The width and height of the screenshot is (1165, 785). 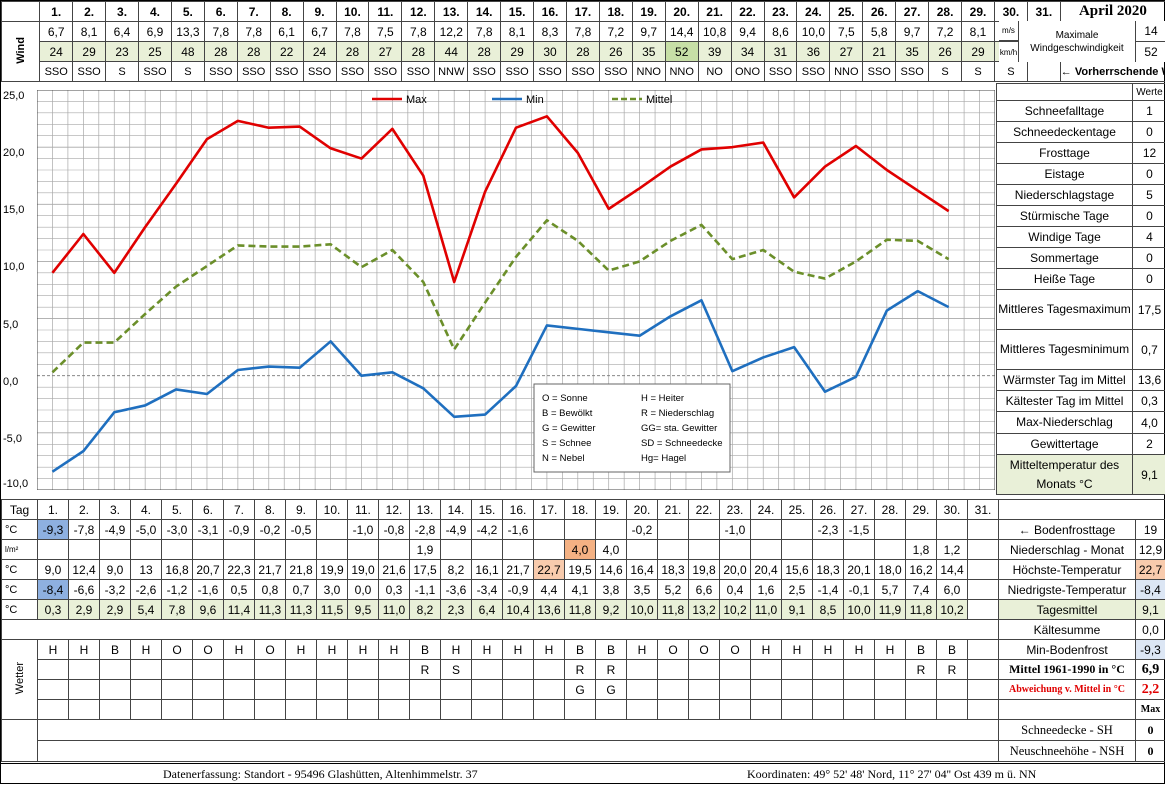 What do you see at coordinates (747, 72) in the screenshot?
I see `wind-direction: ONO` at bounding box center [747, 72].